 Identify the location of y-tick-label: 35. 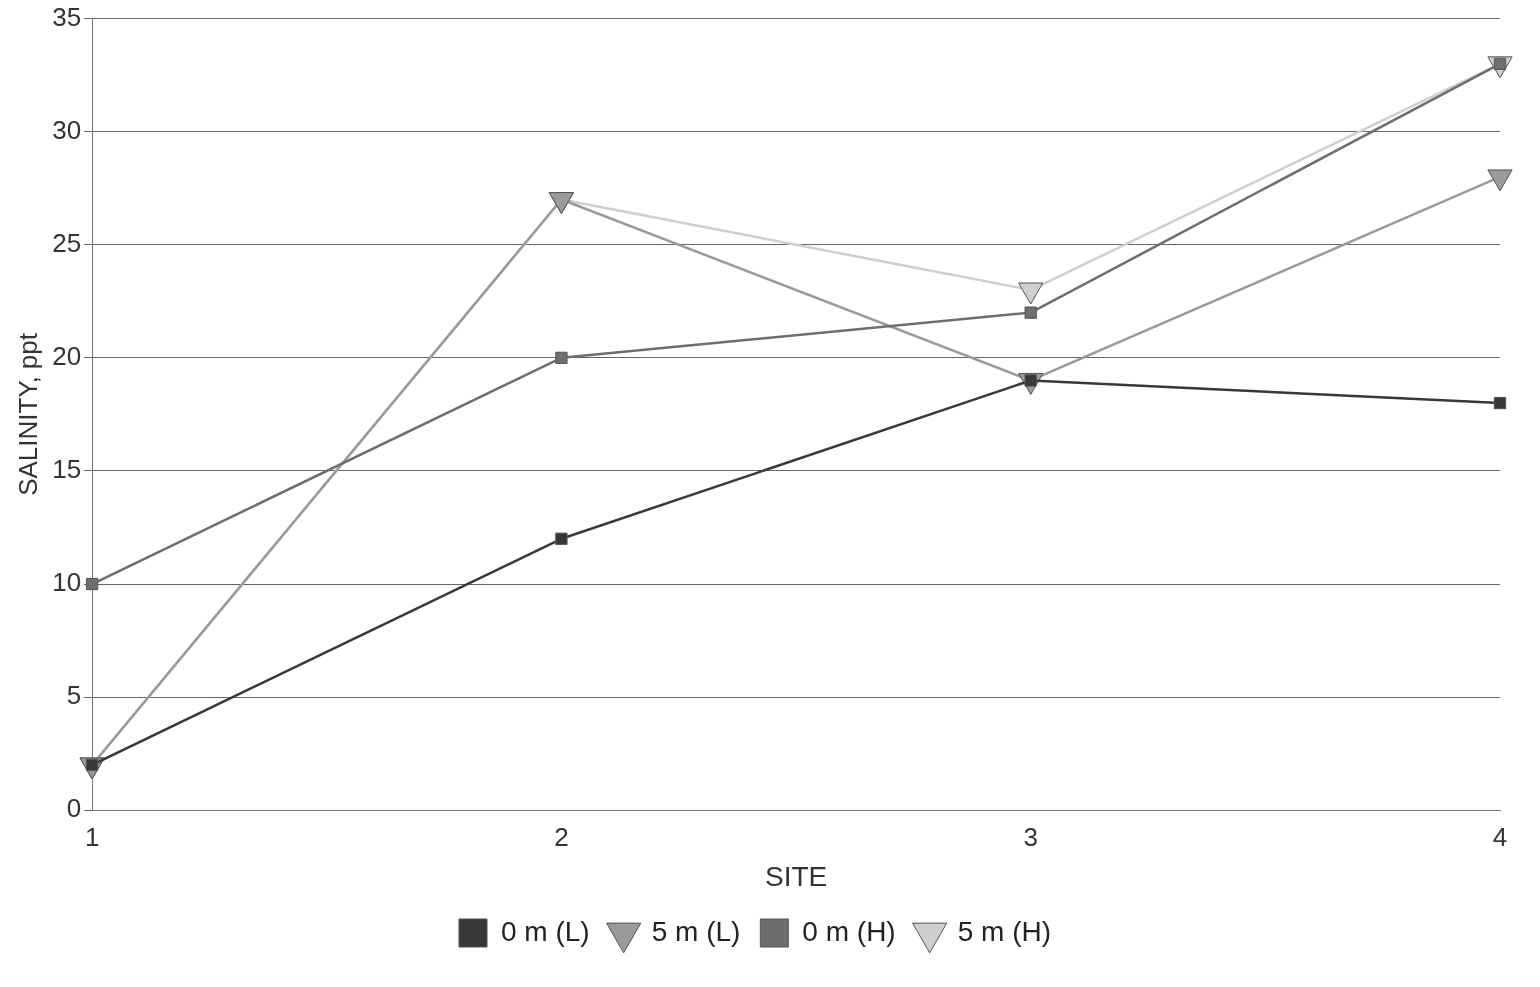
(67, 16).